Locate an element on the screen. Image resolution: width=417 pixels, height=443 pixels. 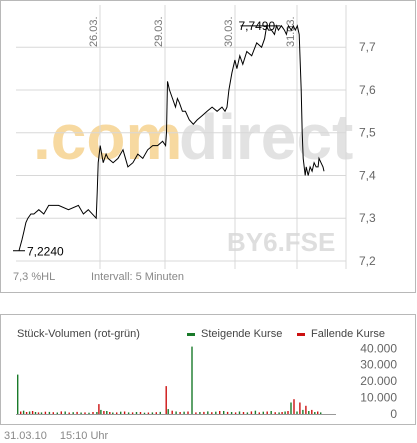
price-tick-label: 7,5 is located at coordinates (367, 133).